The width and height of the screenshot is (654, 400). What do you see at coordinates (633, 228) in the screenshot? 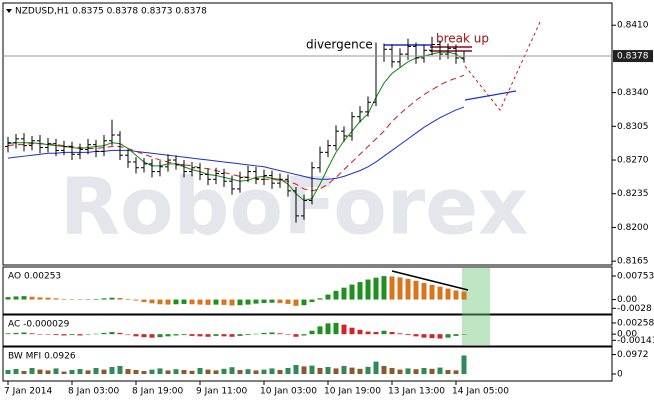
I see `y-tick-label: 0.8200` at bounding box center [633, 228].